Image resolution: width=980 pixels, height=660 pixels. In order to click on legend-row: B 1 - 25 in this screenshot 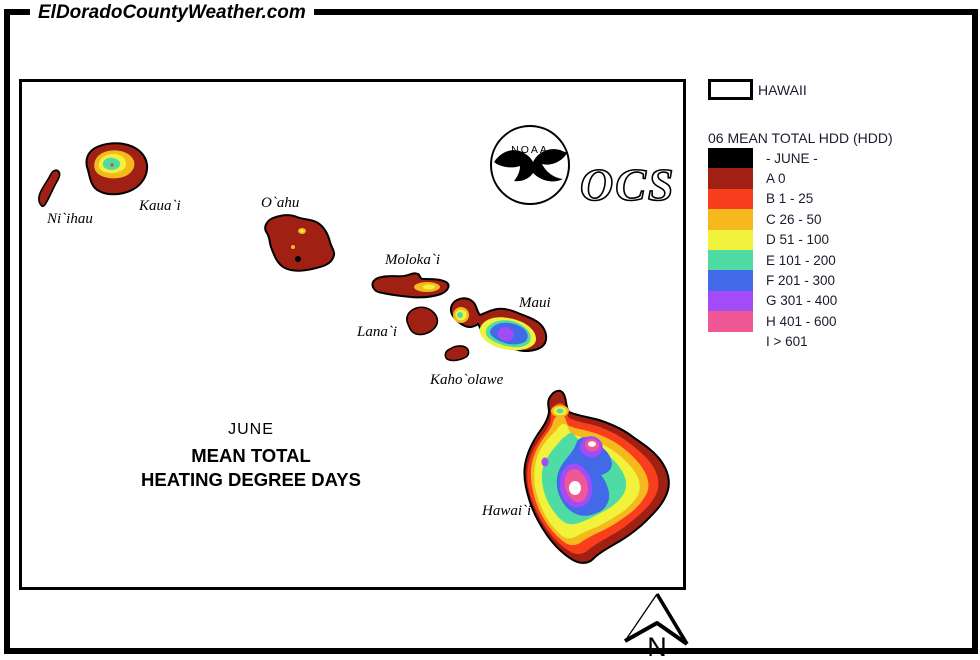, I will do `click(772, 199)`.